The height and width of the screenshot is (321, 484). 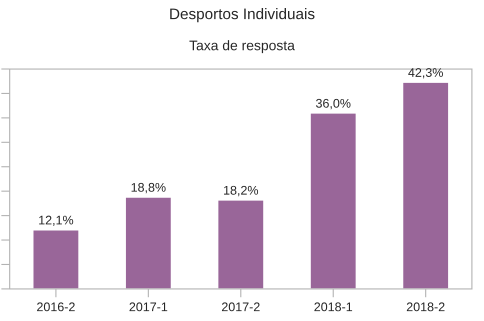 What do you see at coordinates (241, 191) in the screenshot?
I see `data-label: 18,2%` at bounding box center [241, 191].